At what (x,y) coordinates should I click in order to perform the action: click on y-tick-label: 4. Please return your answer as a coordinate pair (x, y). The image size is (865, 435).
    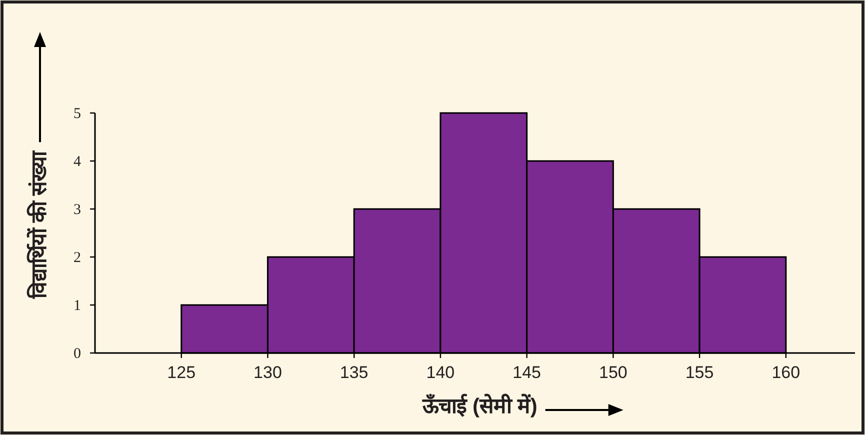
    Looking at the image, I should click on (78, 162).